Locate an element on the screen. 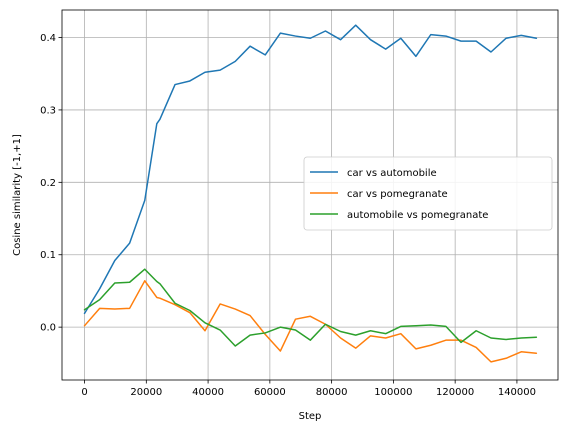  x-tick-label: 40000 is located at coordinates (208, 392).